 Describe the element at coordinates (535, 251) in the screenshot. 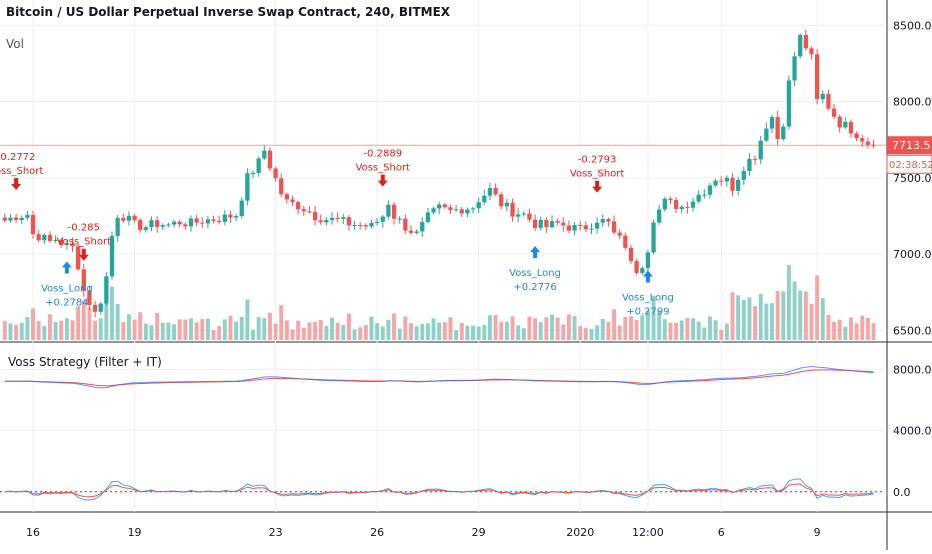

I see `long-signal-arrow-icon` at that location.